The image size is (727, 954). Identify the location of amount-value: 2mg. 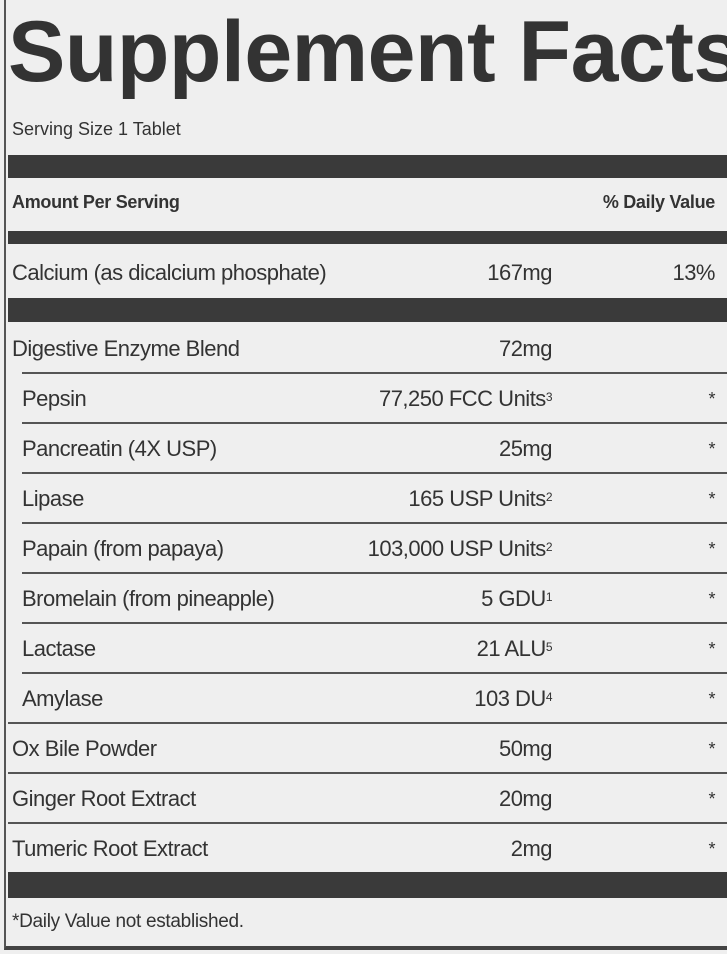
(531, 848).